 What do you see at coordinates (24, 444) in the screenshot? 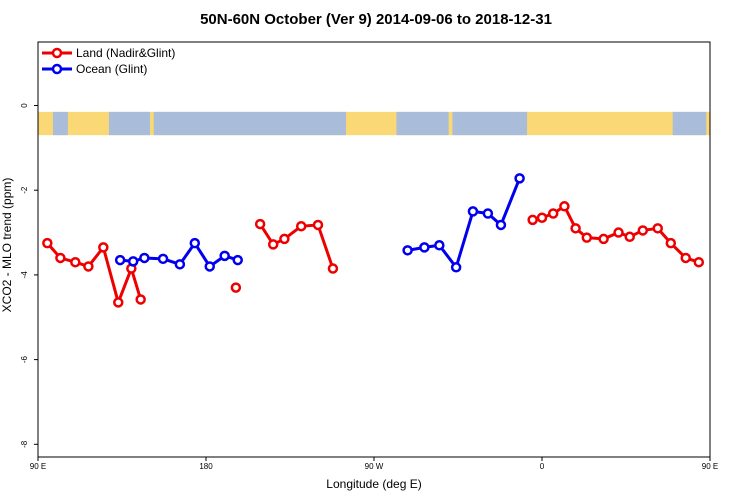
I see `y-tick-label: -8` at bounding box center [24, 444].